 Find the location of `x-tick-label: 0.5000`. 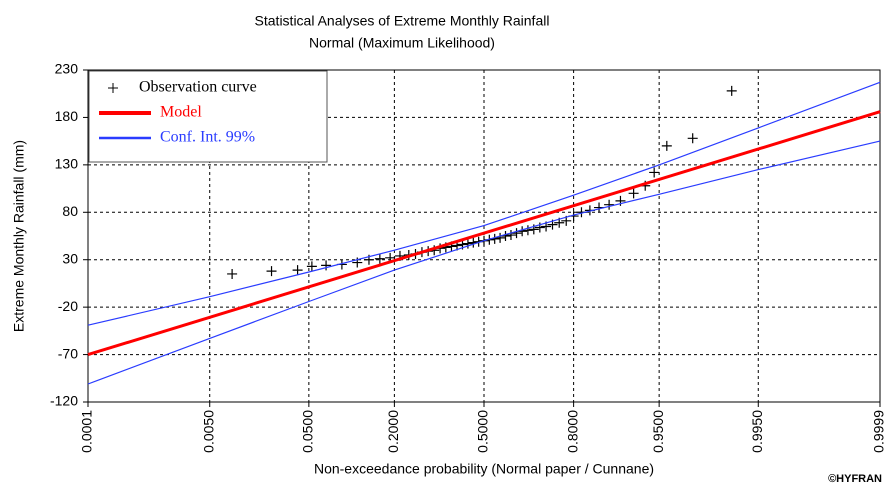

x-tick-label: 0.5000 is located at coordinates (483, 431).